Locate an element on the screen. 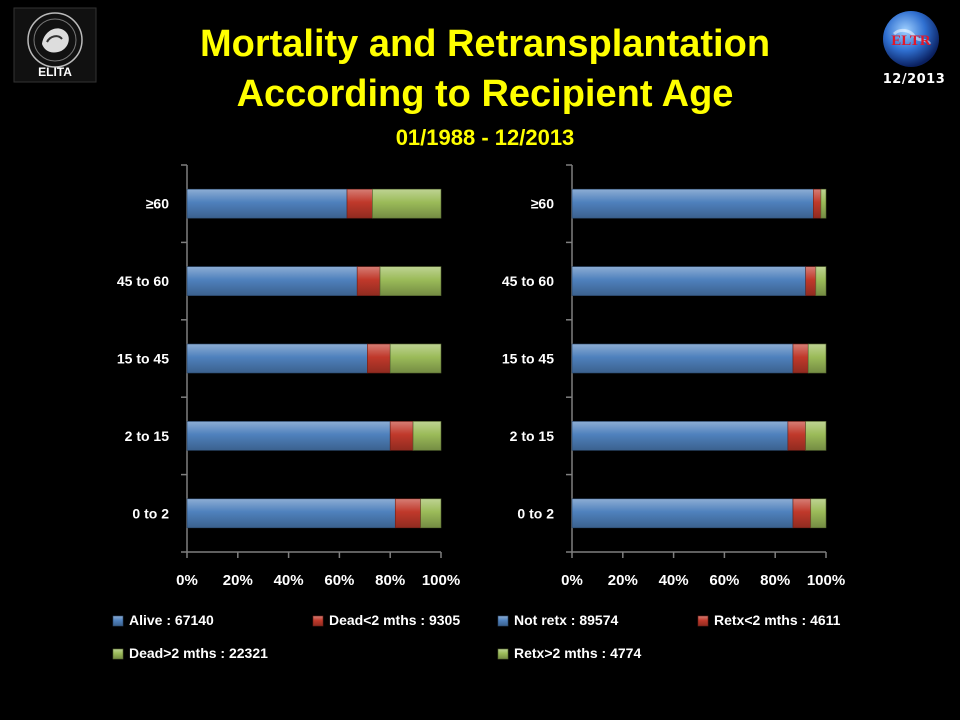  page-title-line2: According to Recipient Age is located at coordinates (485, 94).